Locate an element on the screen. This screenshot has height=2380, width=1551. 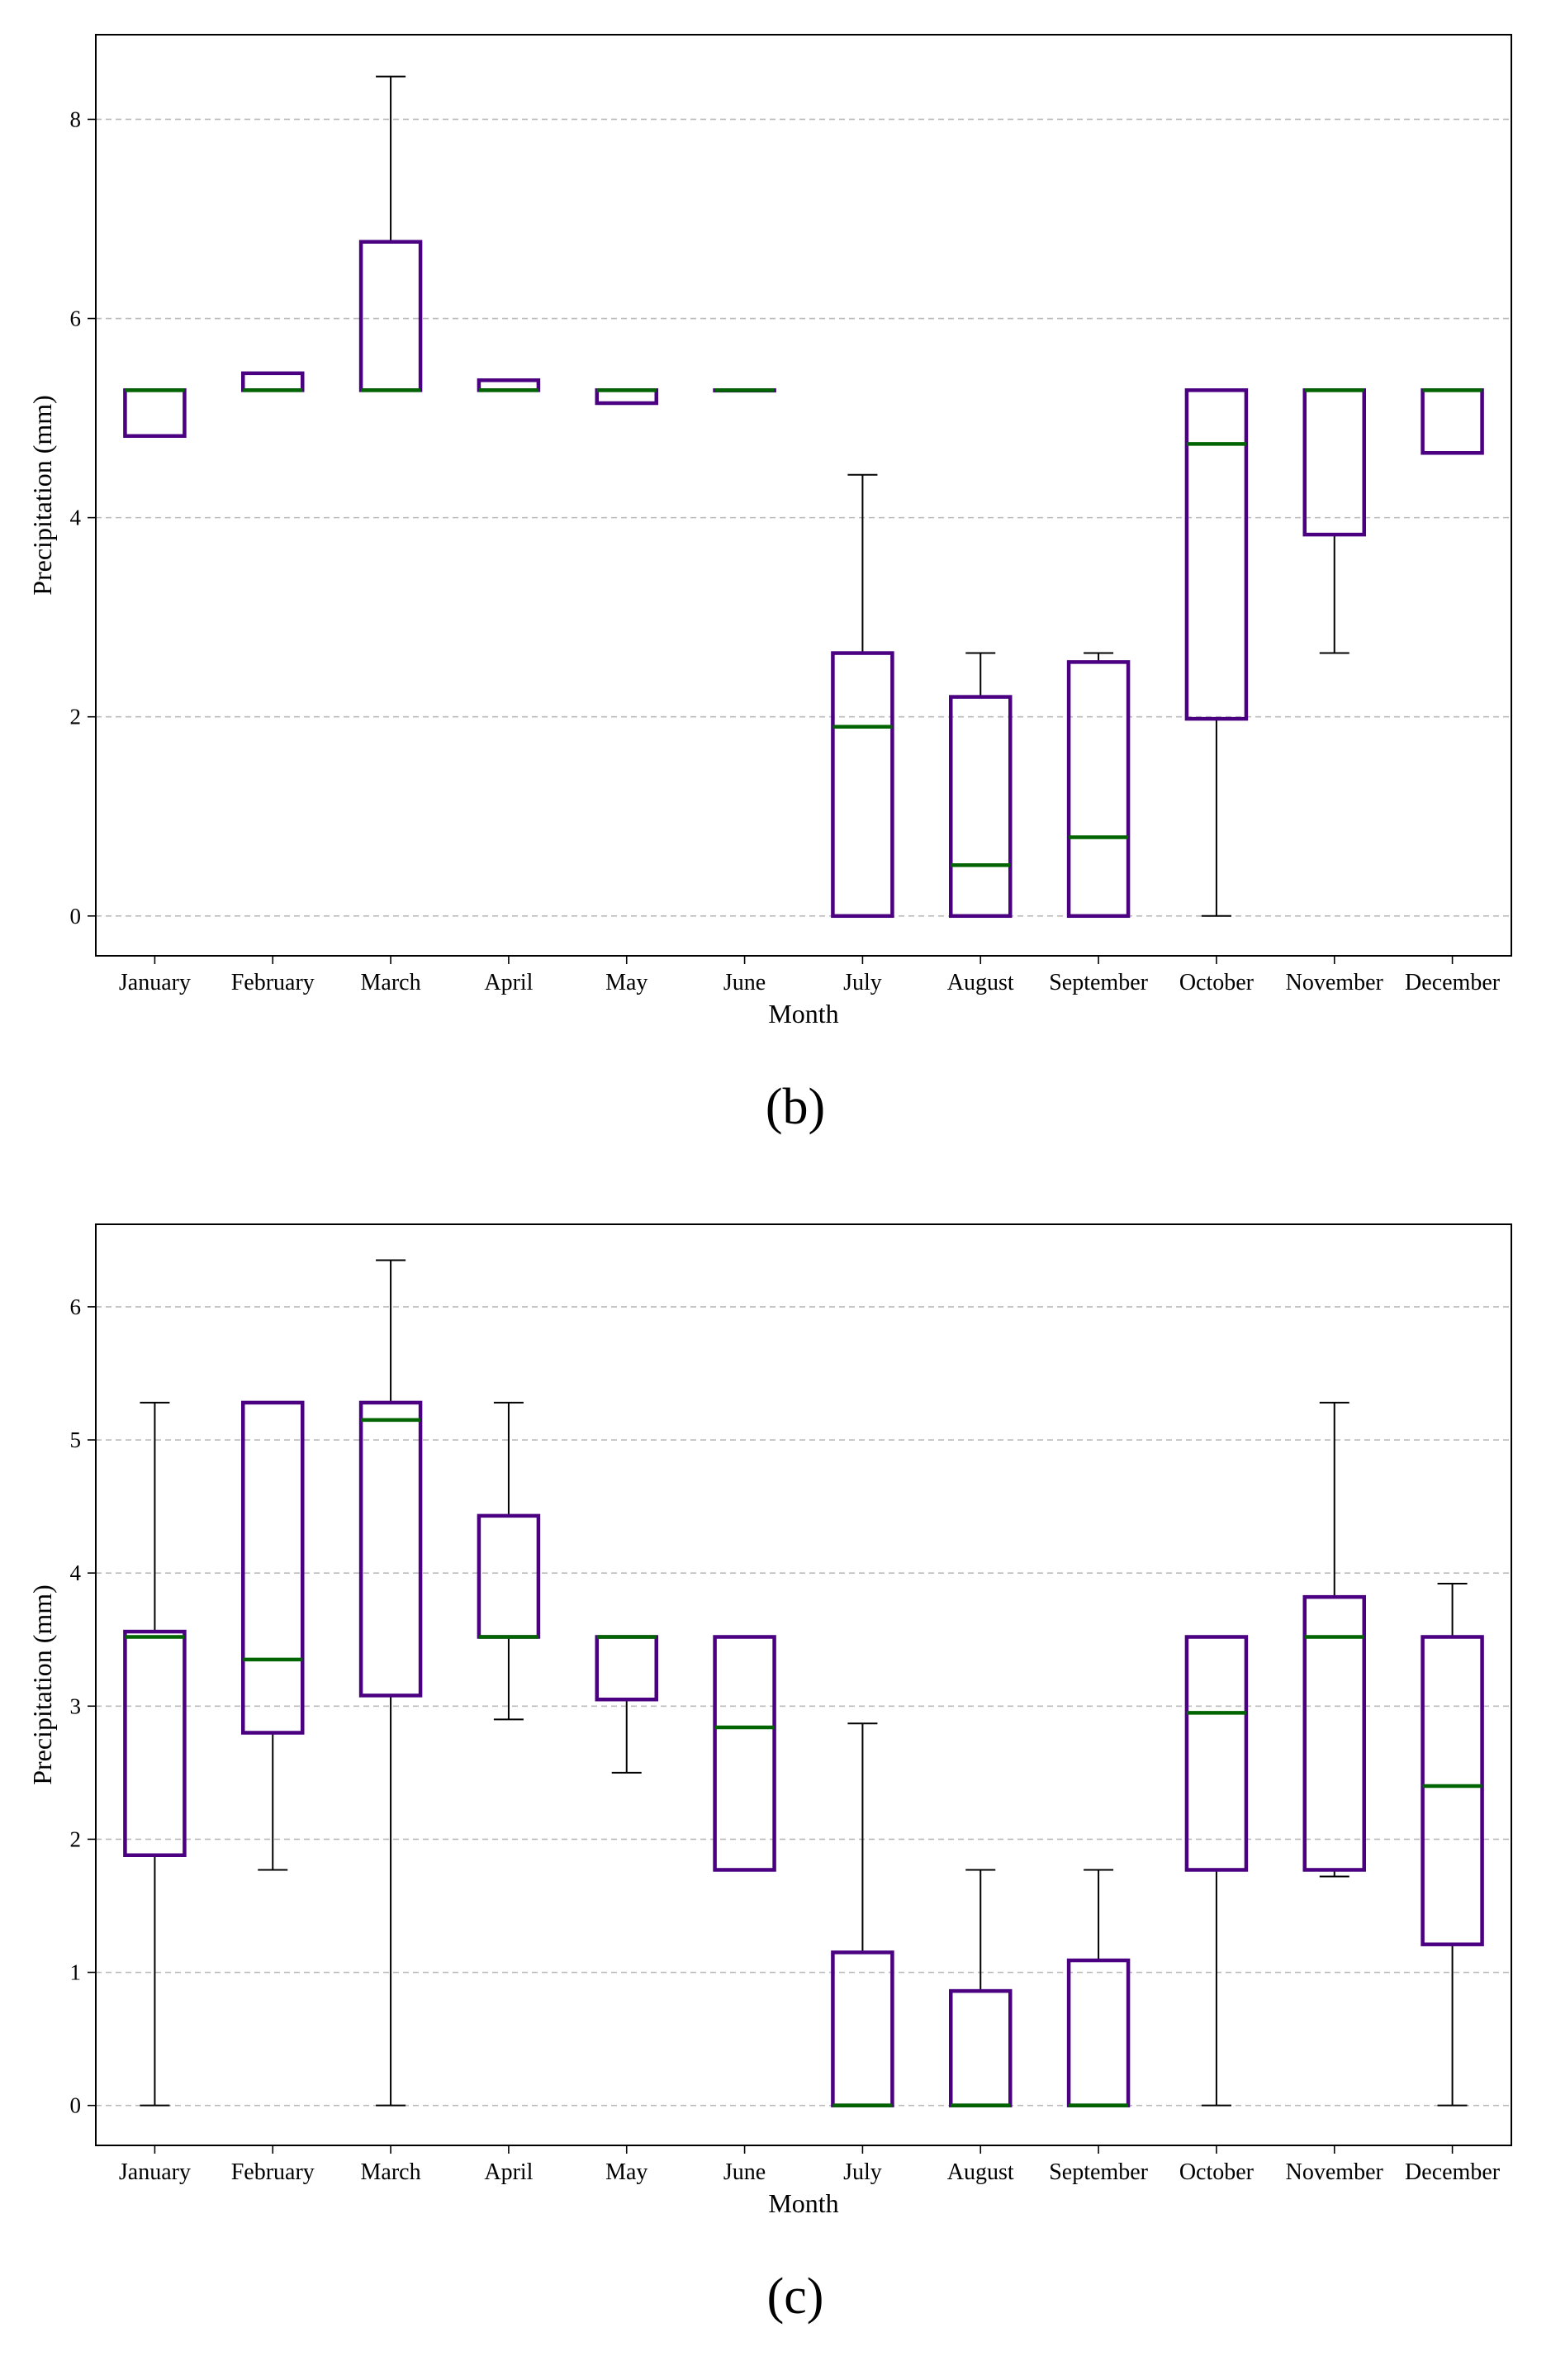
panel-label: (b) is located at coordinates (795, 1107).